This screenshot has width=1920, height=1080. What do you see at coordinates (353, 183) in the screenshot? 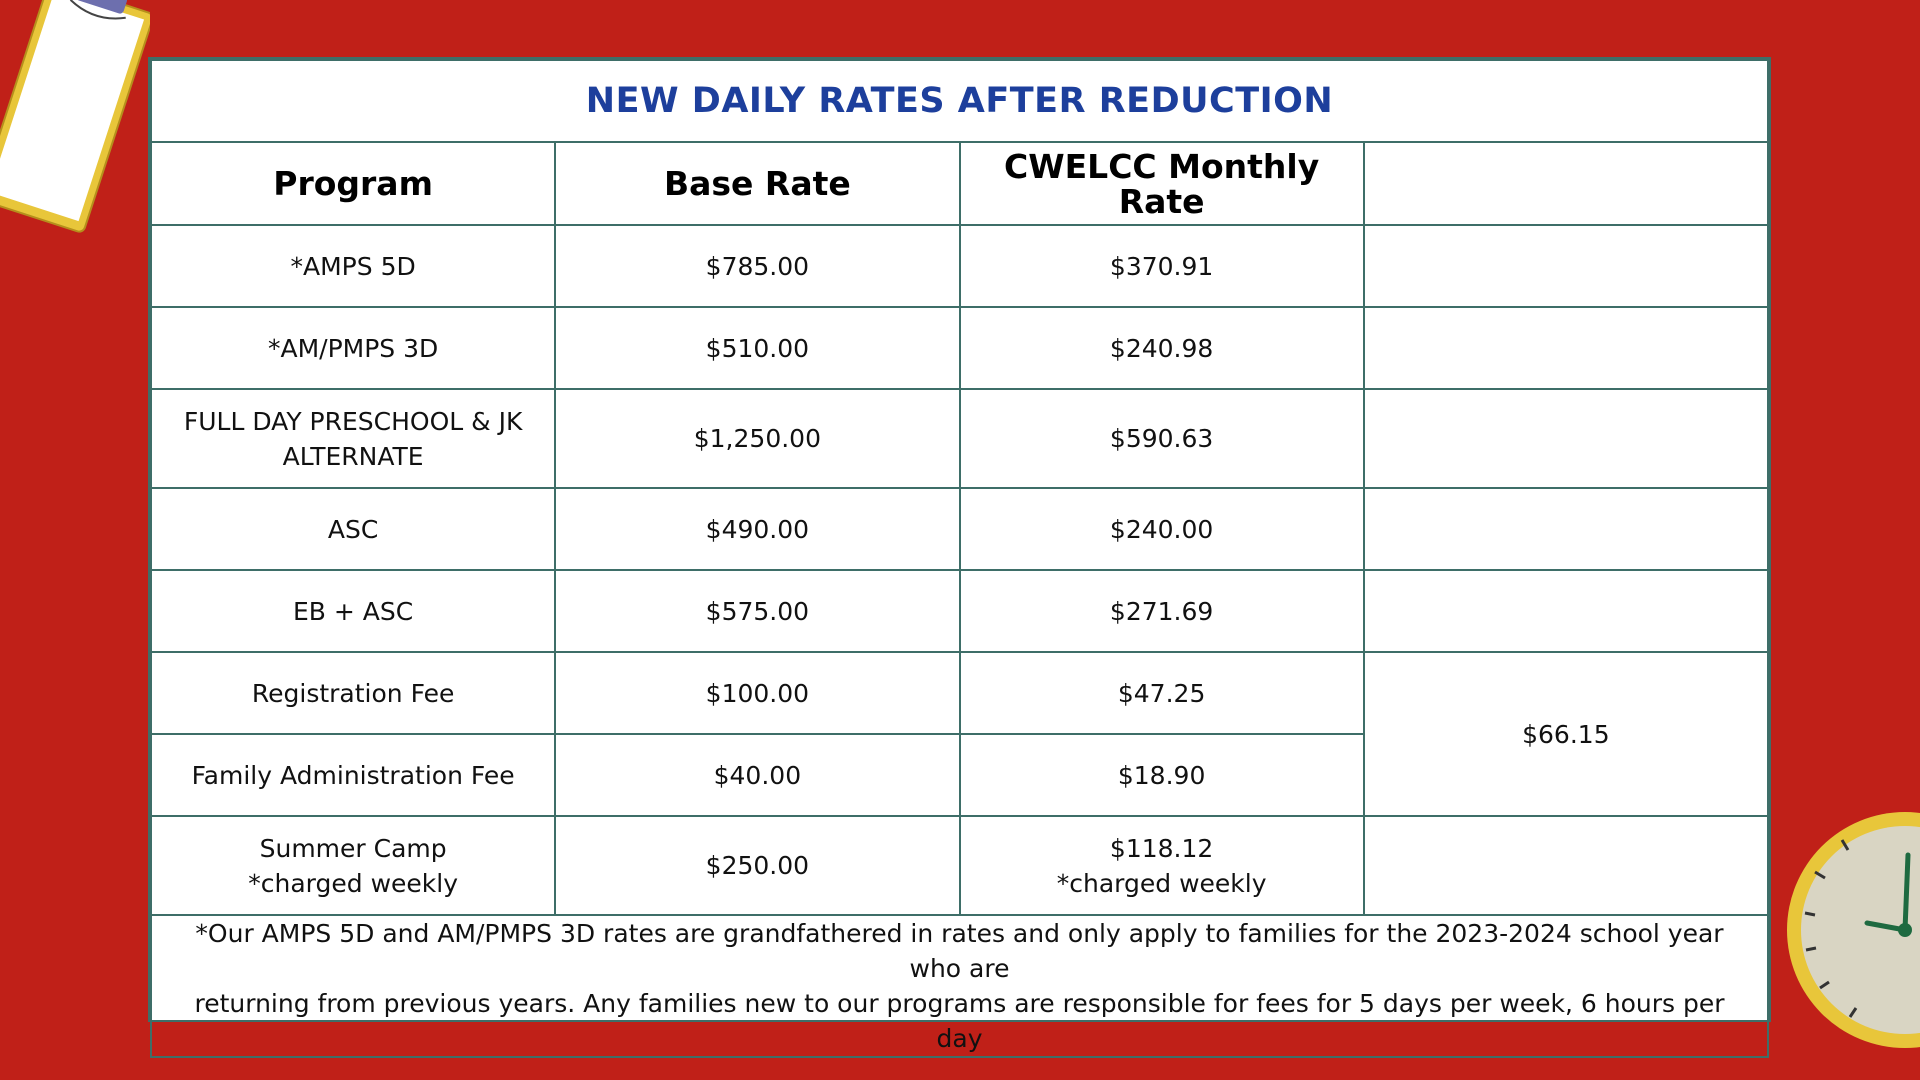
I see `header-program: Program` at bounding box center [353, 183].